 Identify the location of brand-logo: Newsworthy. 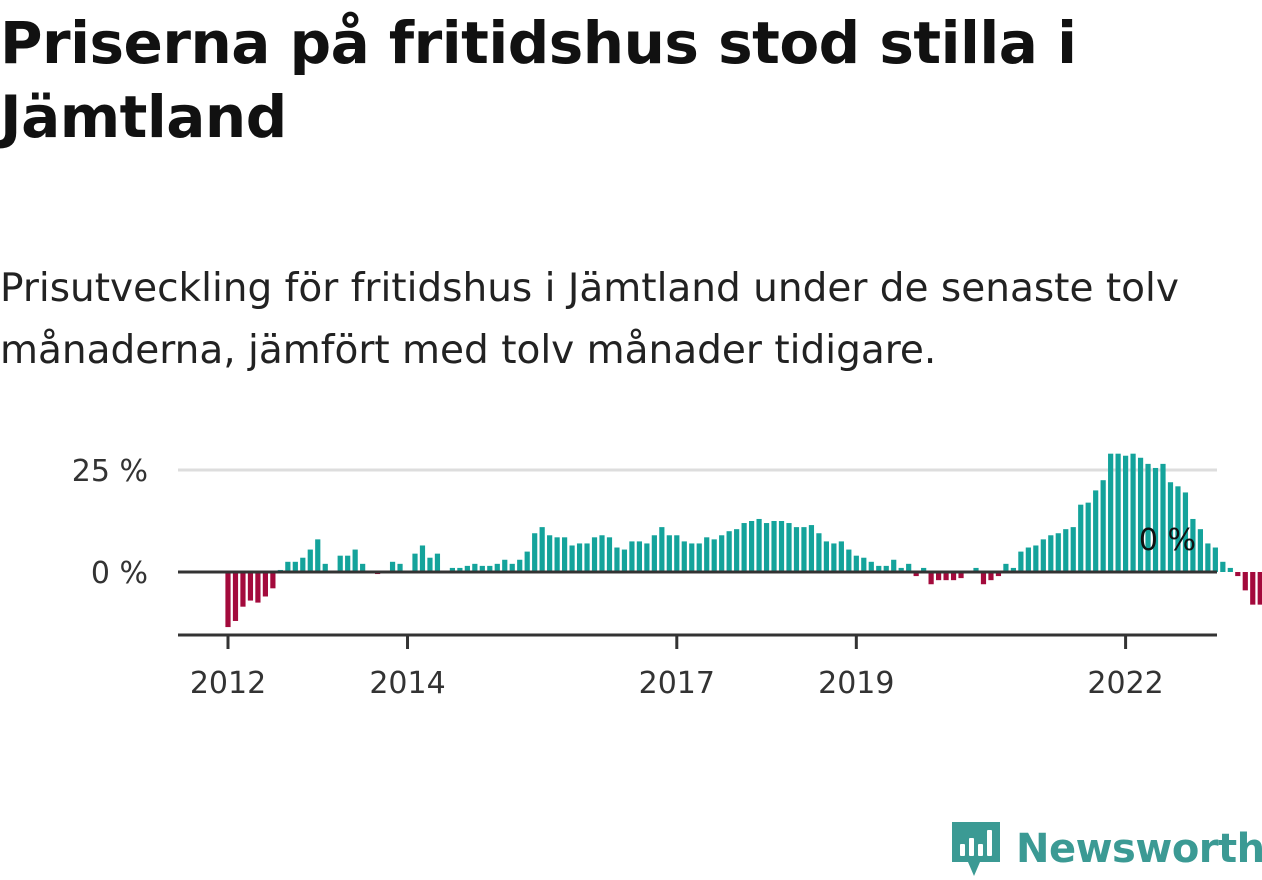
(1106, 849).